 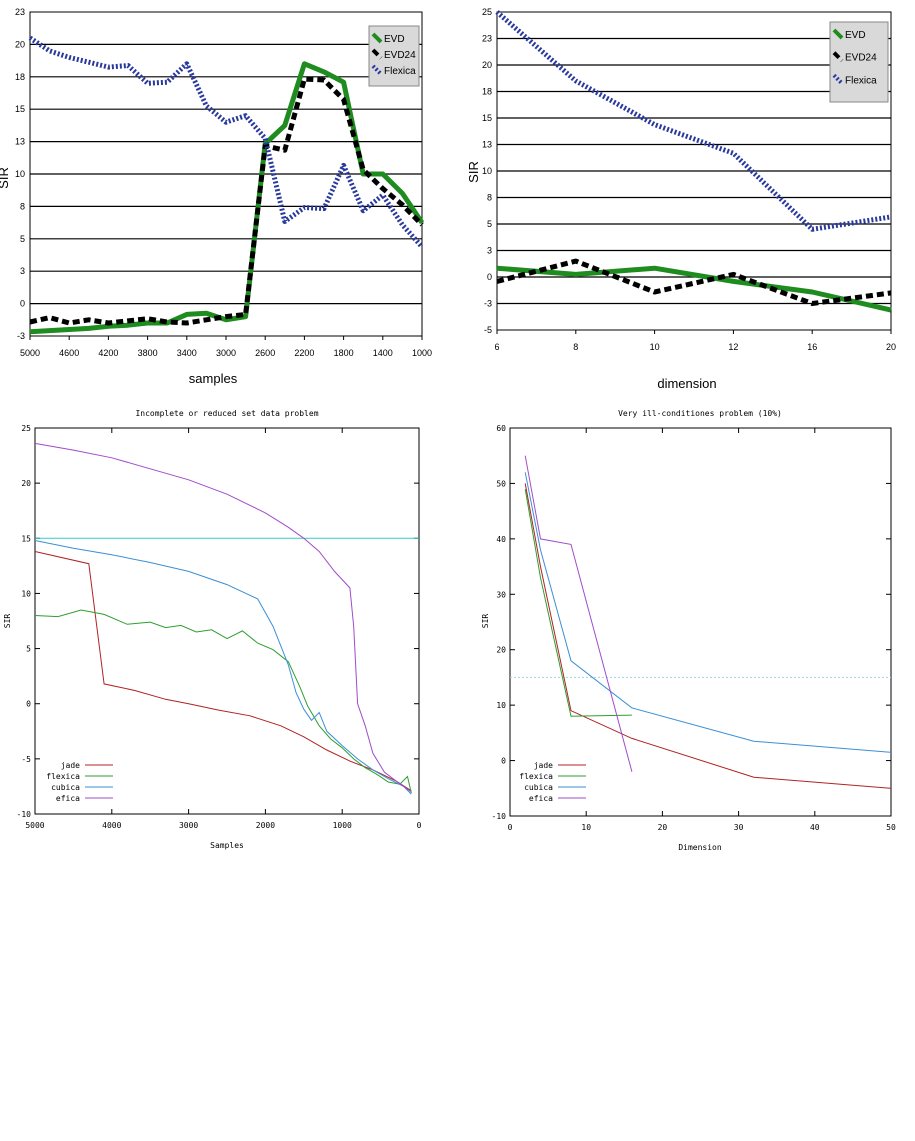 What do you see at coordinates (227, 845) in the screenshot?
I see `x-axis-label: Samples` at bounding box center [227, 845].